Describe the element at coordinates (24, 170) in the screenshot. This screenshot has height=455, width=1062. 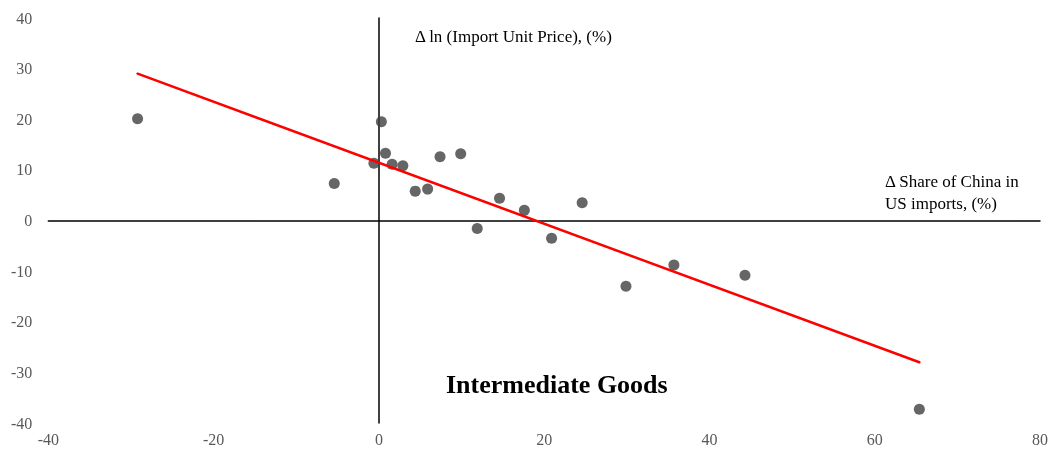
I see `y-tick-label: 10` at that location.